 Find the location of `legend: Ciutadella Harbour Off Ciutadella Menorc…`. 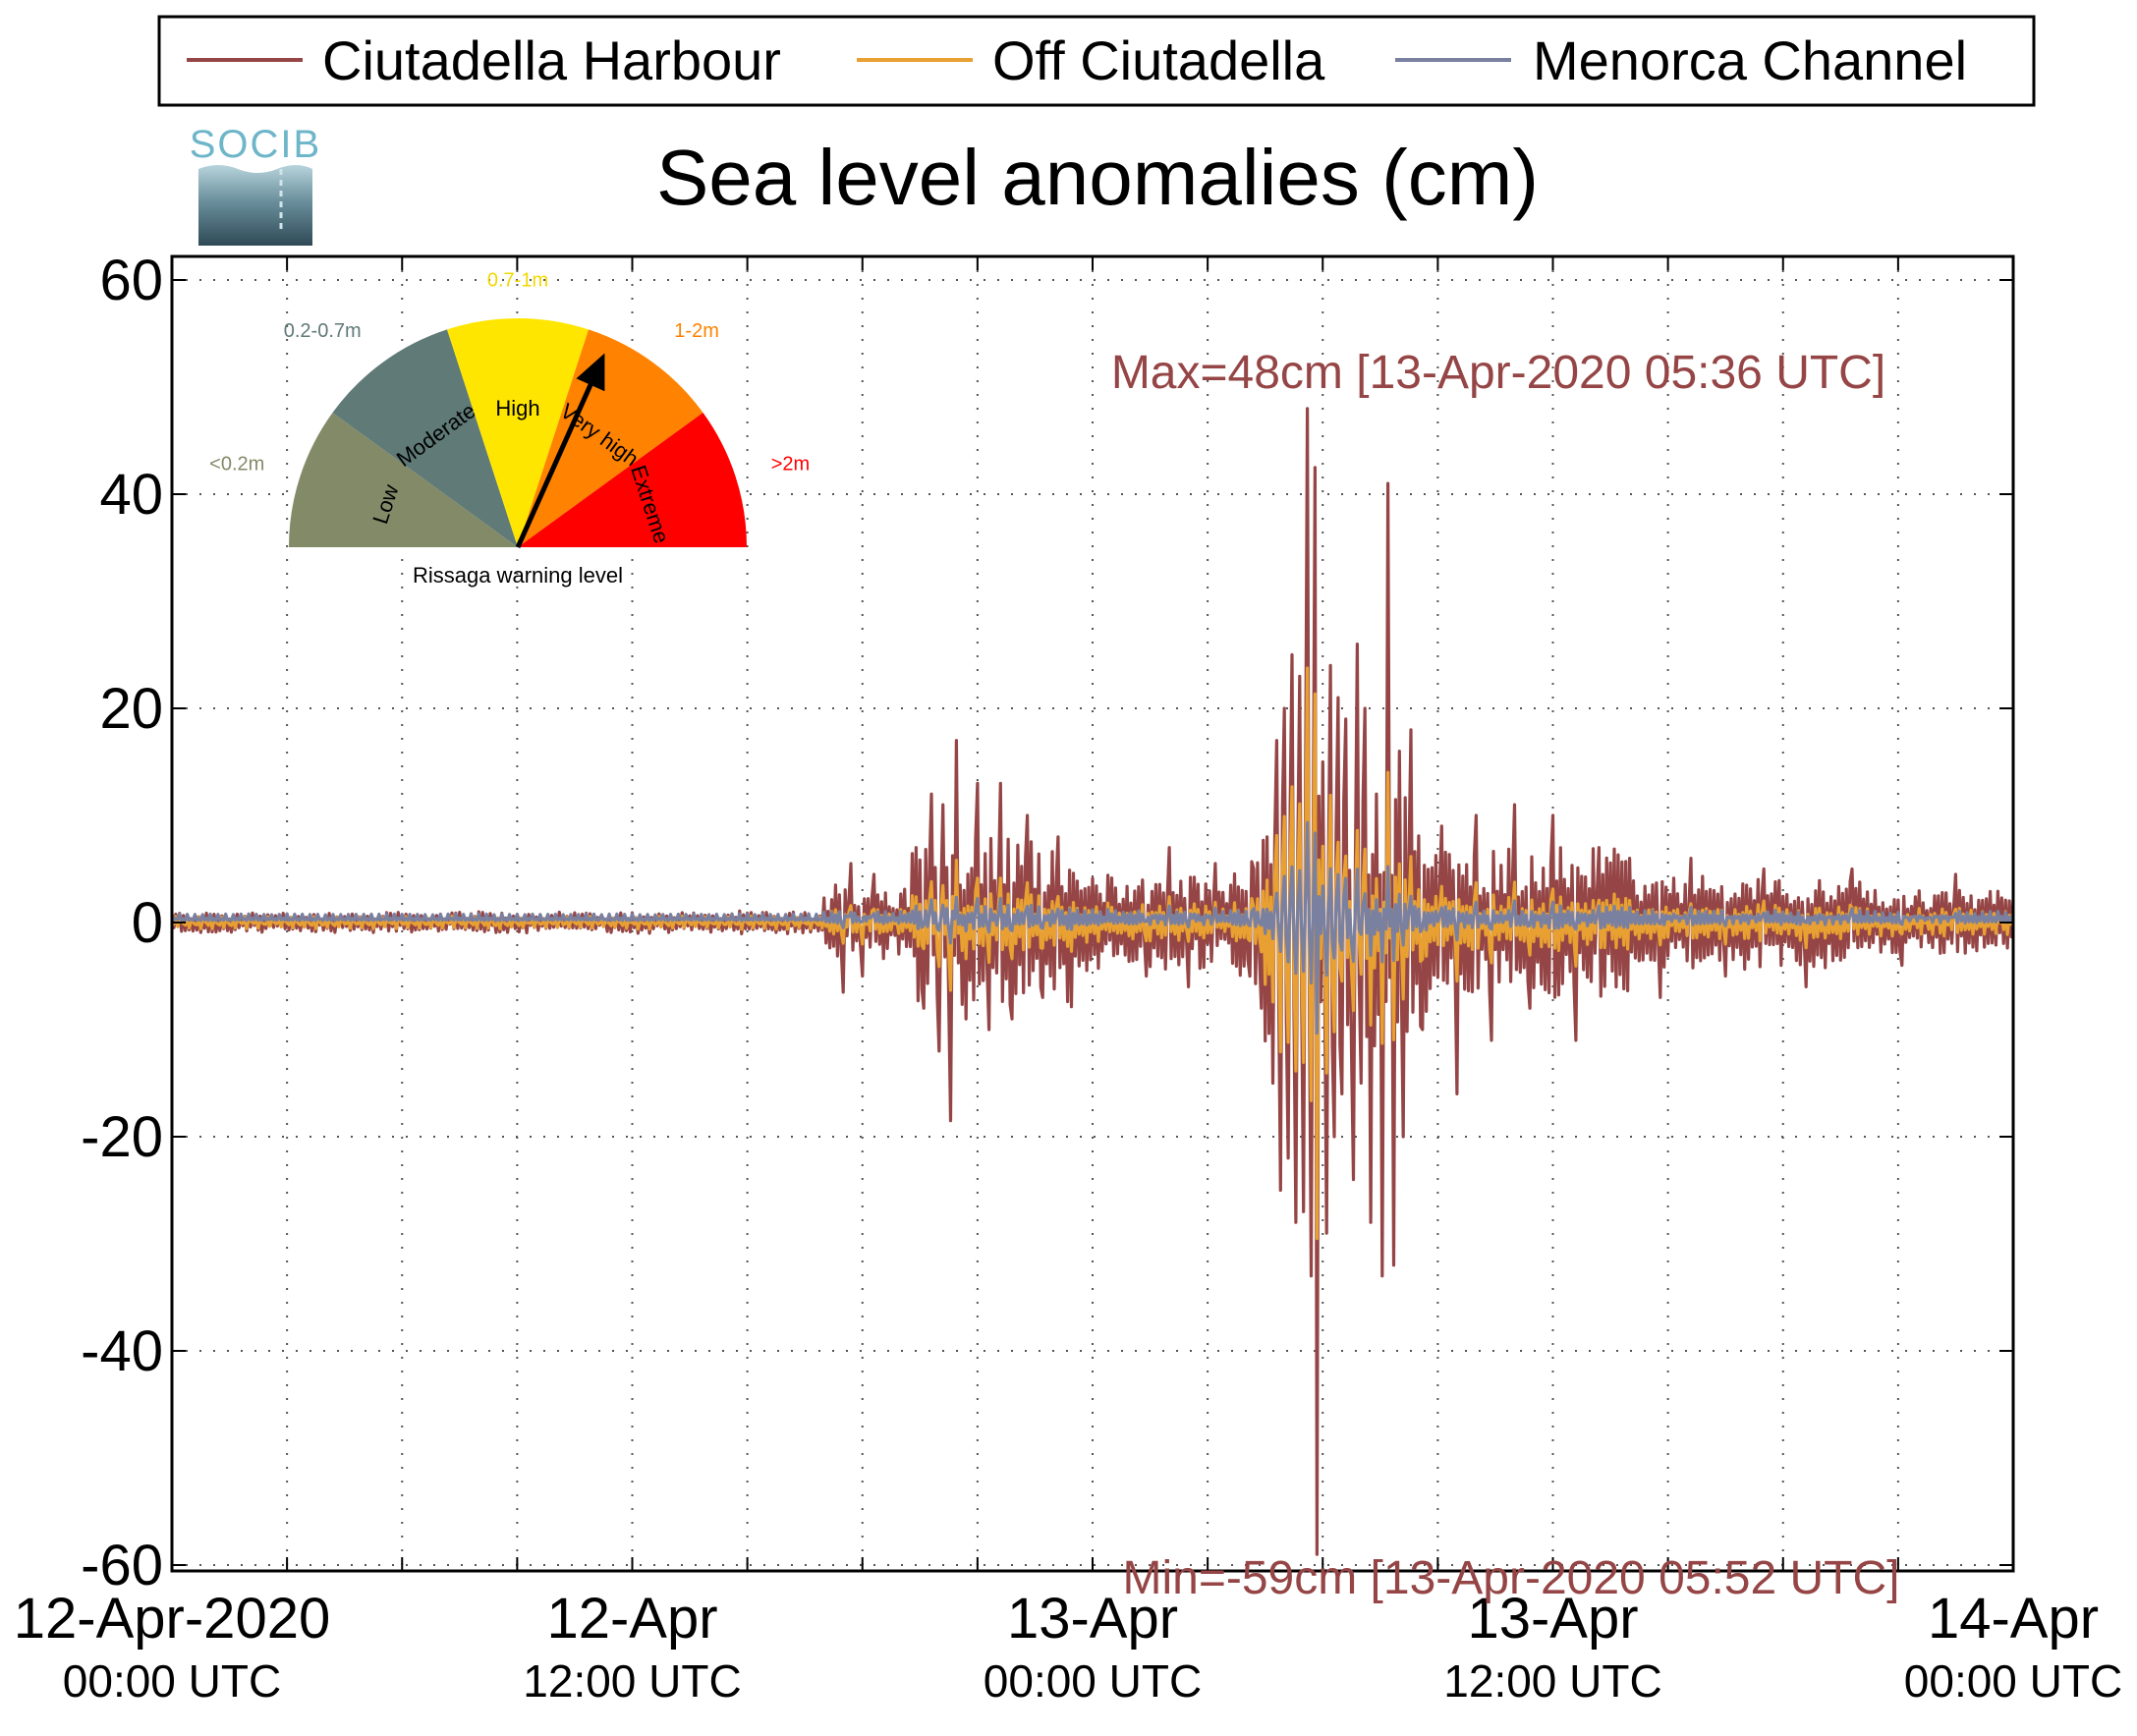

legend: Ciutadella Harbour Off Ciutadella Menorc… is located at coordinates (1096, 61).